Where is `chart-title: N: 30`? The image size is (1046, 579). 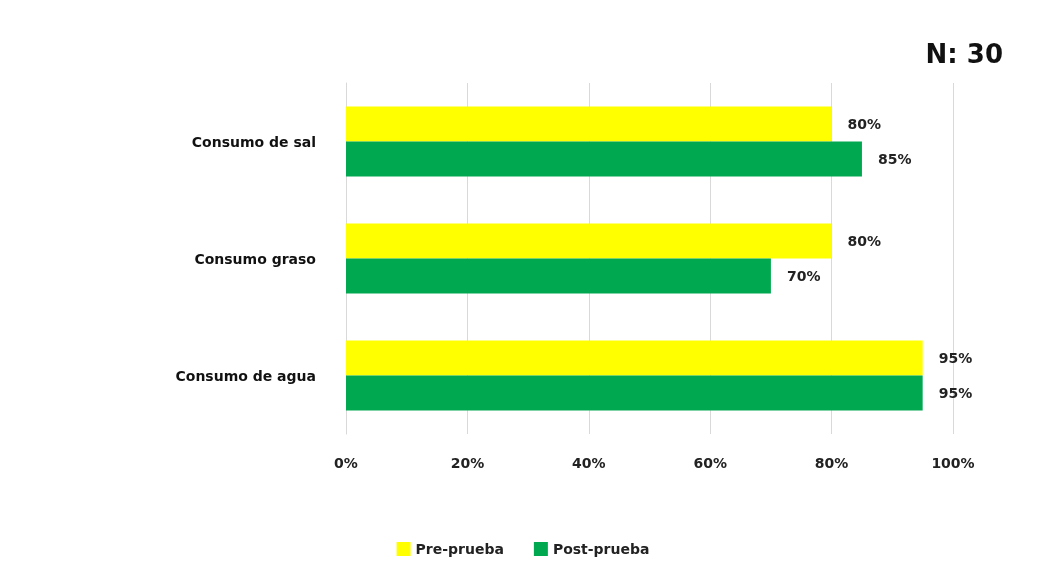 chart-title: N: 30 is located at coordinates (964, 54).